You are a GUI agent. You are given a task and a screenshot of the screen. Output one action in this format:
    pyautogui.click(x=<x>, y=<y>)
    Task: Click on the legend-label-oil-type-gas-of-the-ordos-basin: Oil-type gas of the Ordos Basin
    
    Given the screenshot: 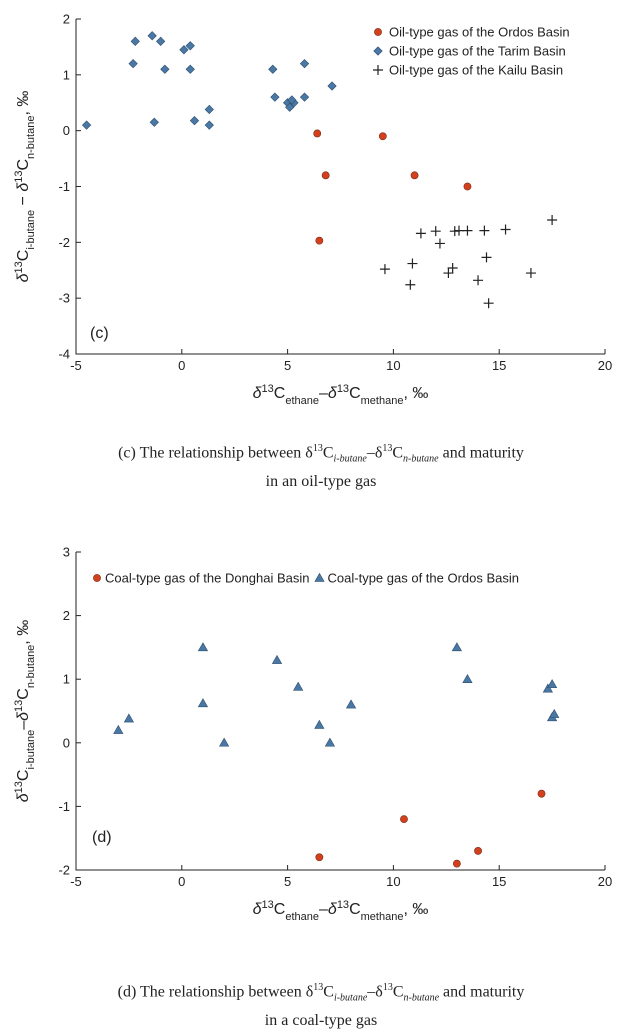 What is the action you would take?
    pyautogui.click(x=479, y=32)
    